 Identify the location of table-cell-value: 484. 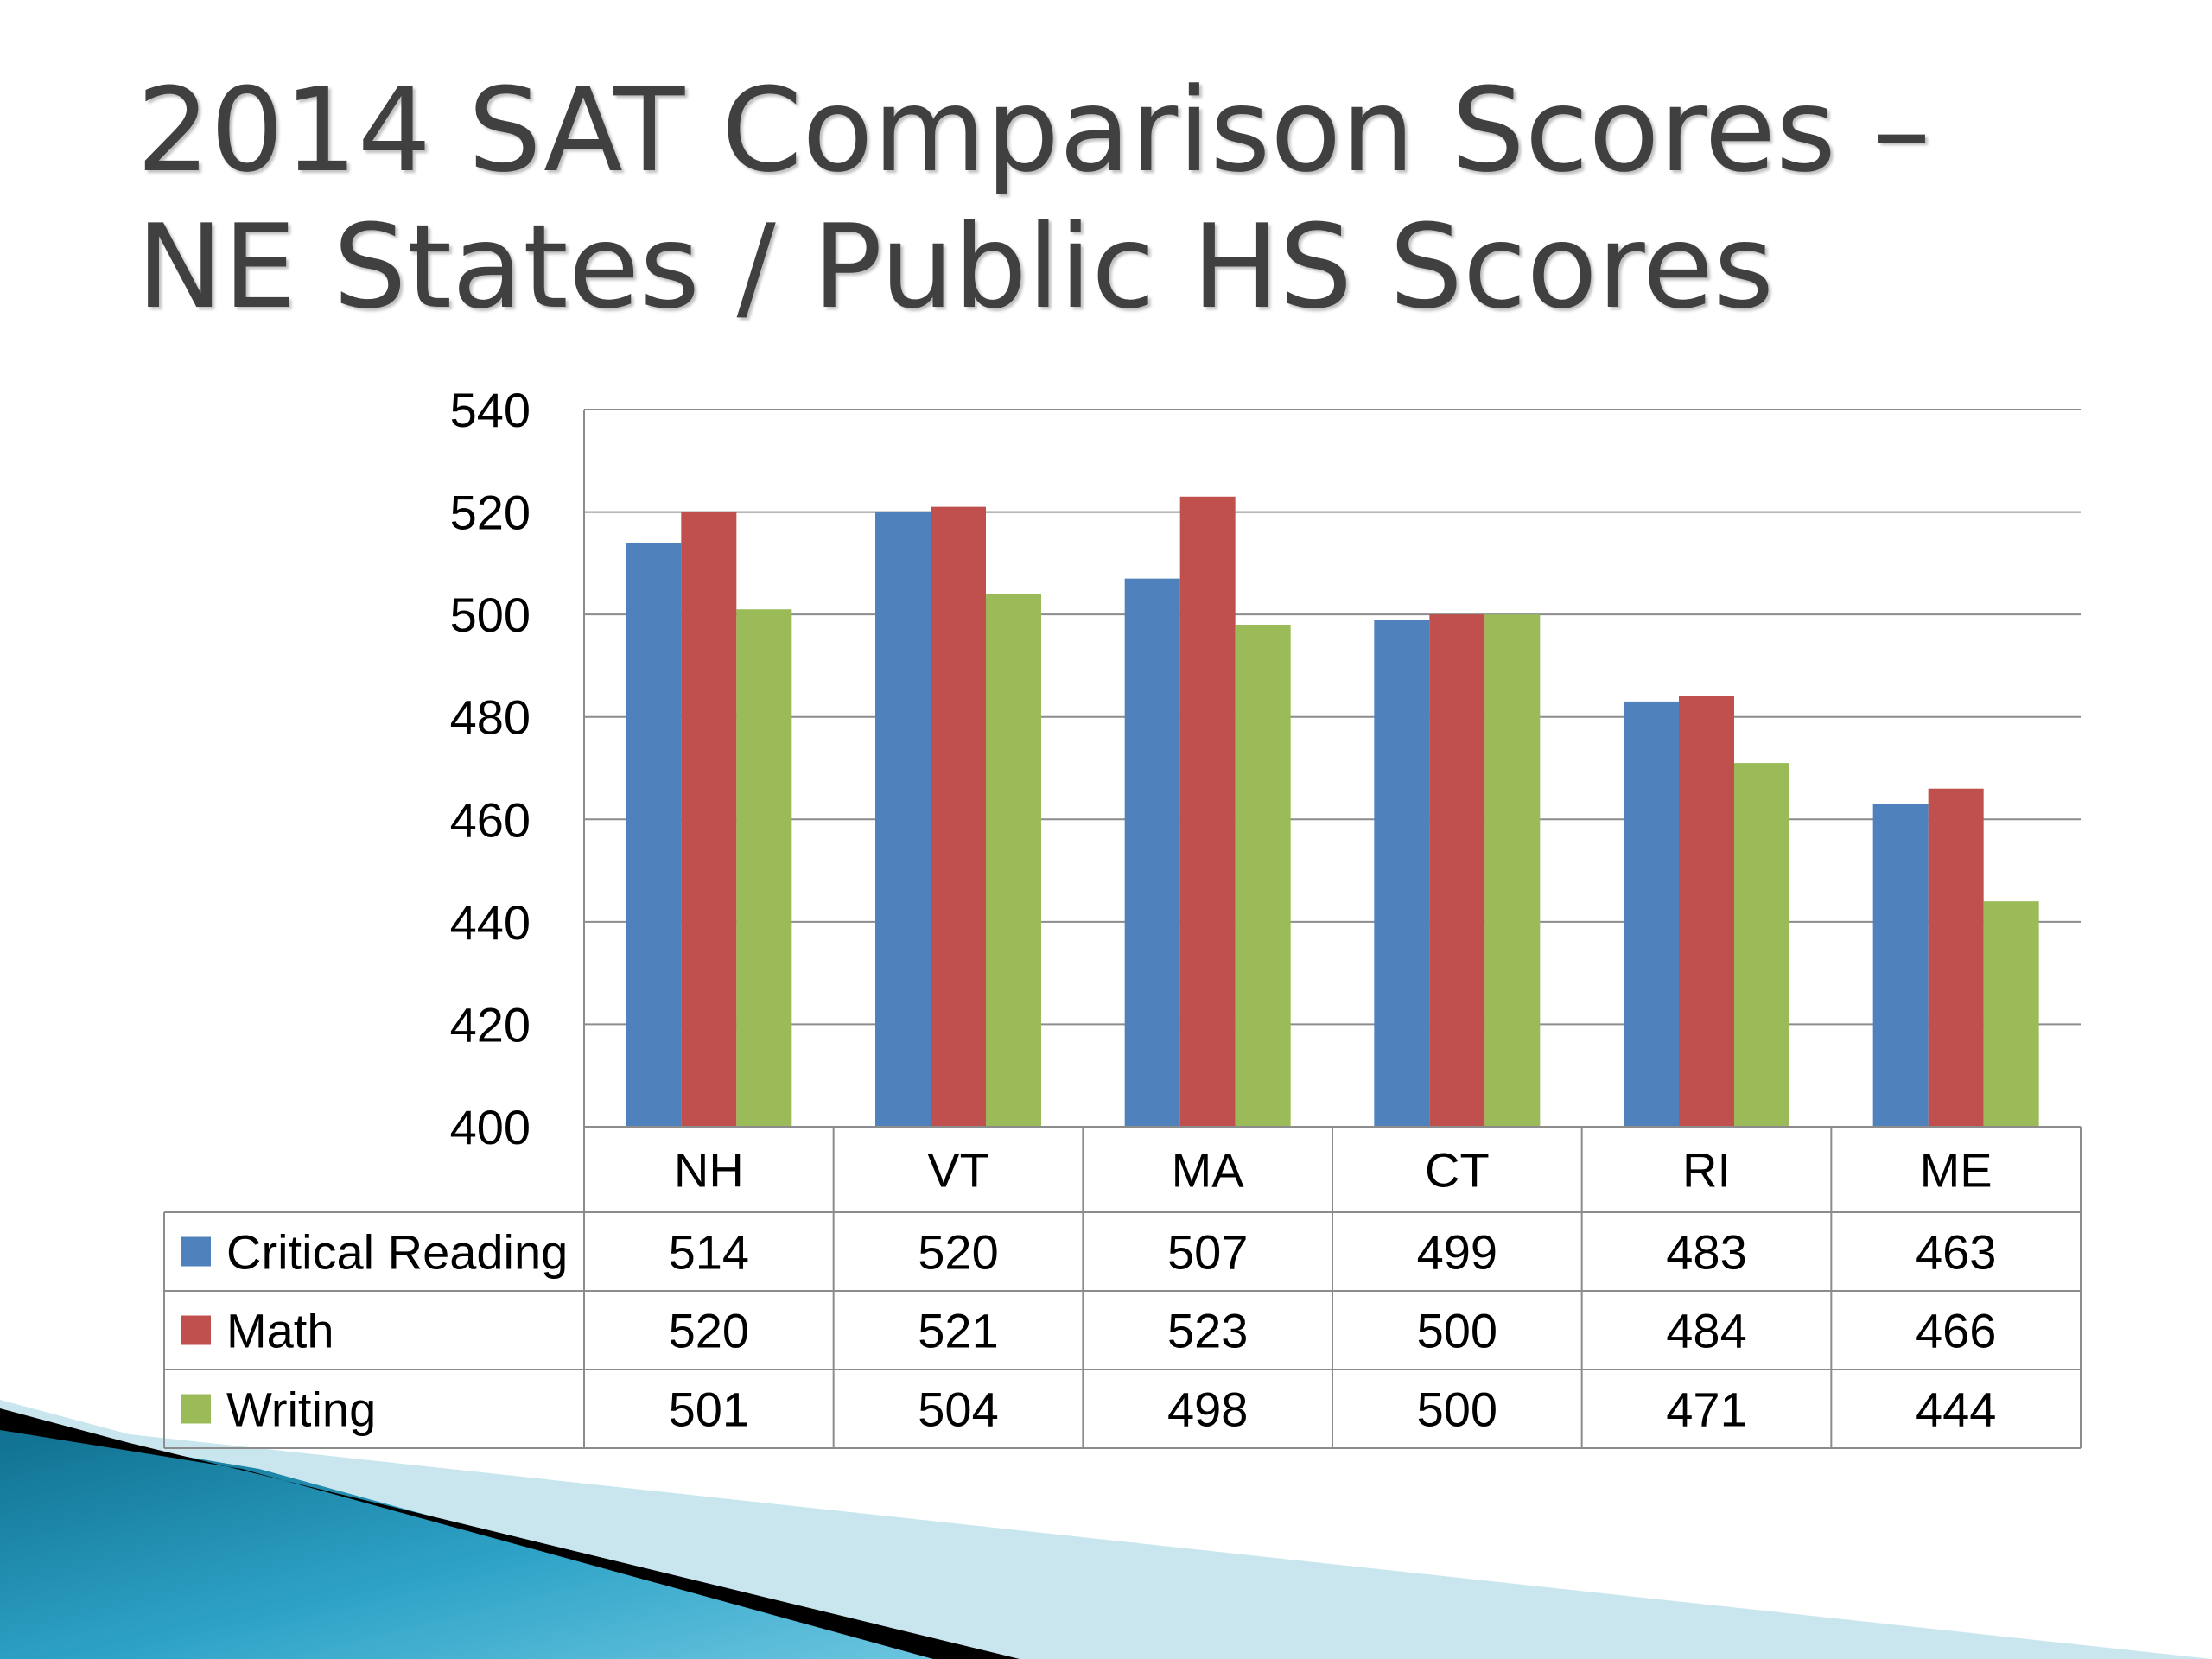
(1706, 1331).